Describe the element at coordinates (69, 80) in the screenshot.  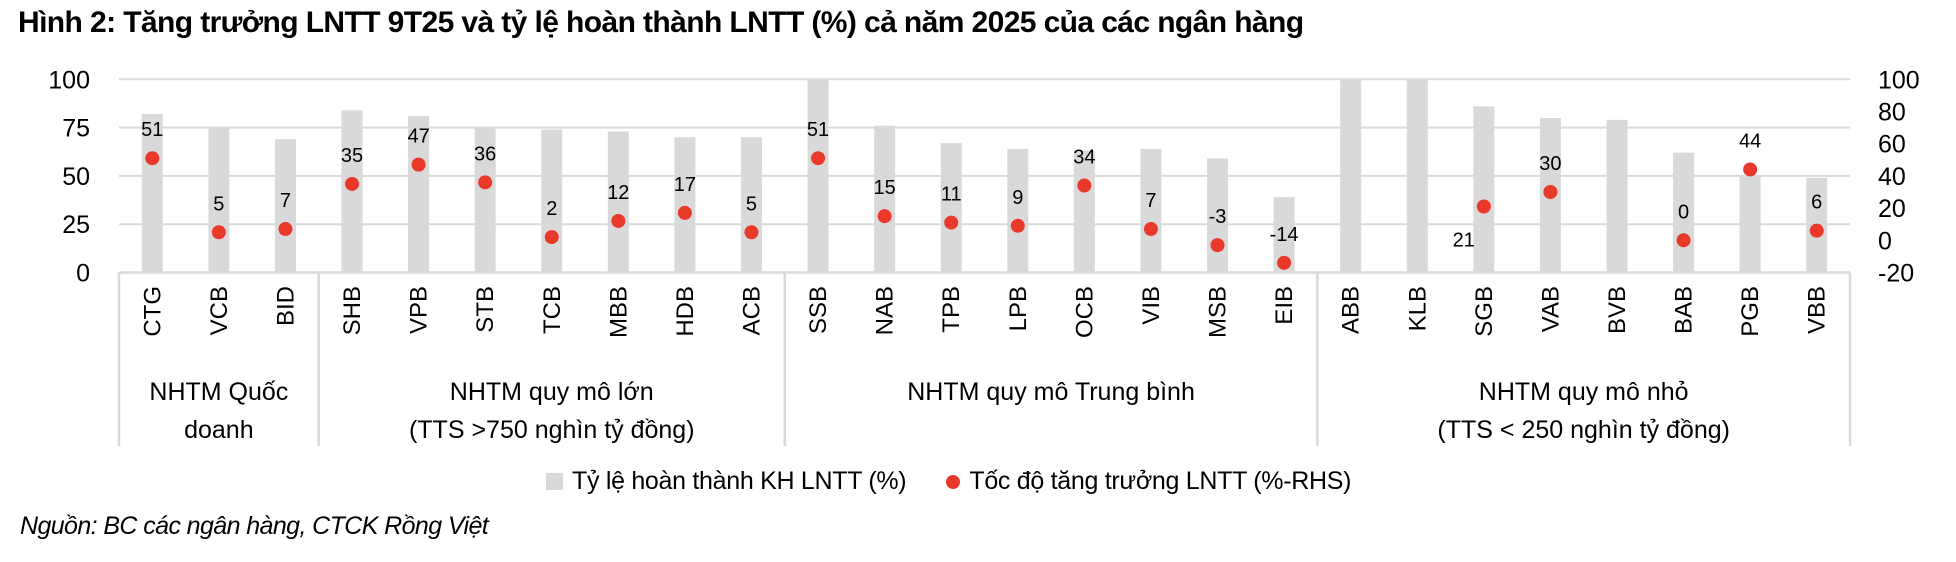
I see `left-tick-label: 100` at that location.